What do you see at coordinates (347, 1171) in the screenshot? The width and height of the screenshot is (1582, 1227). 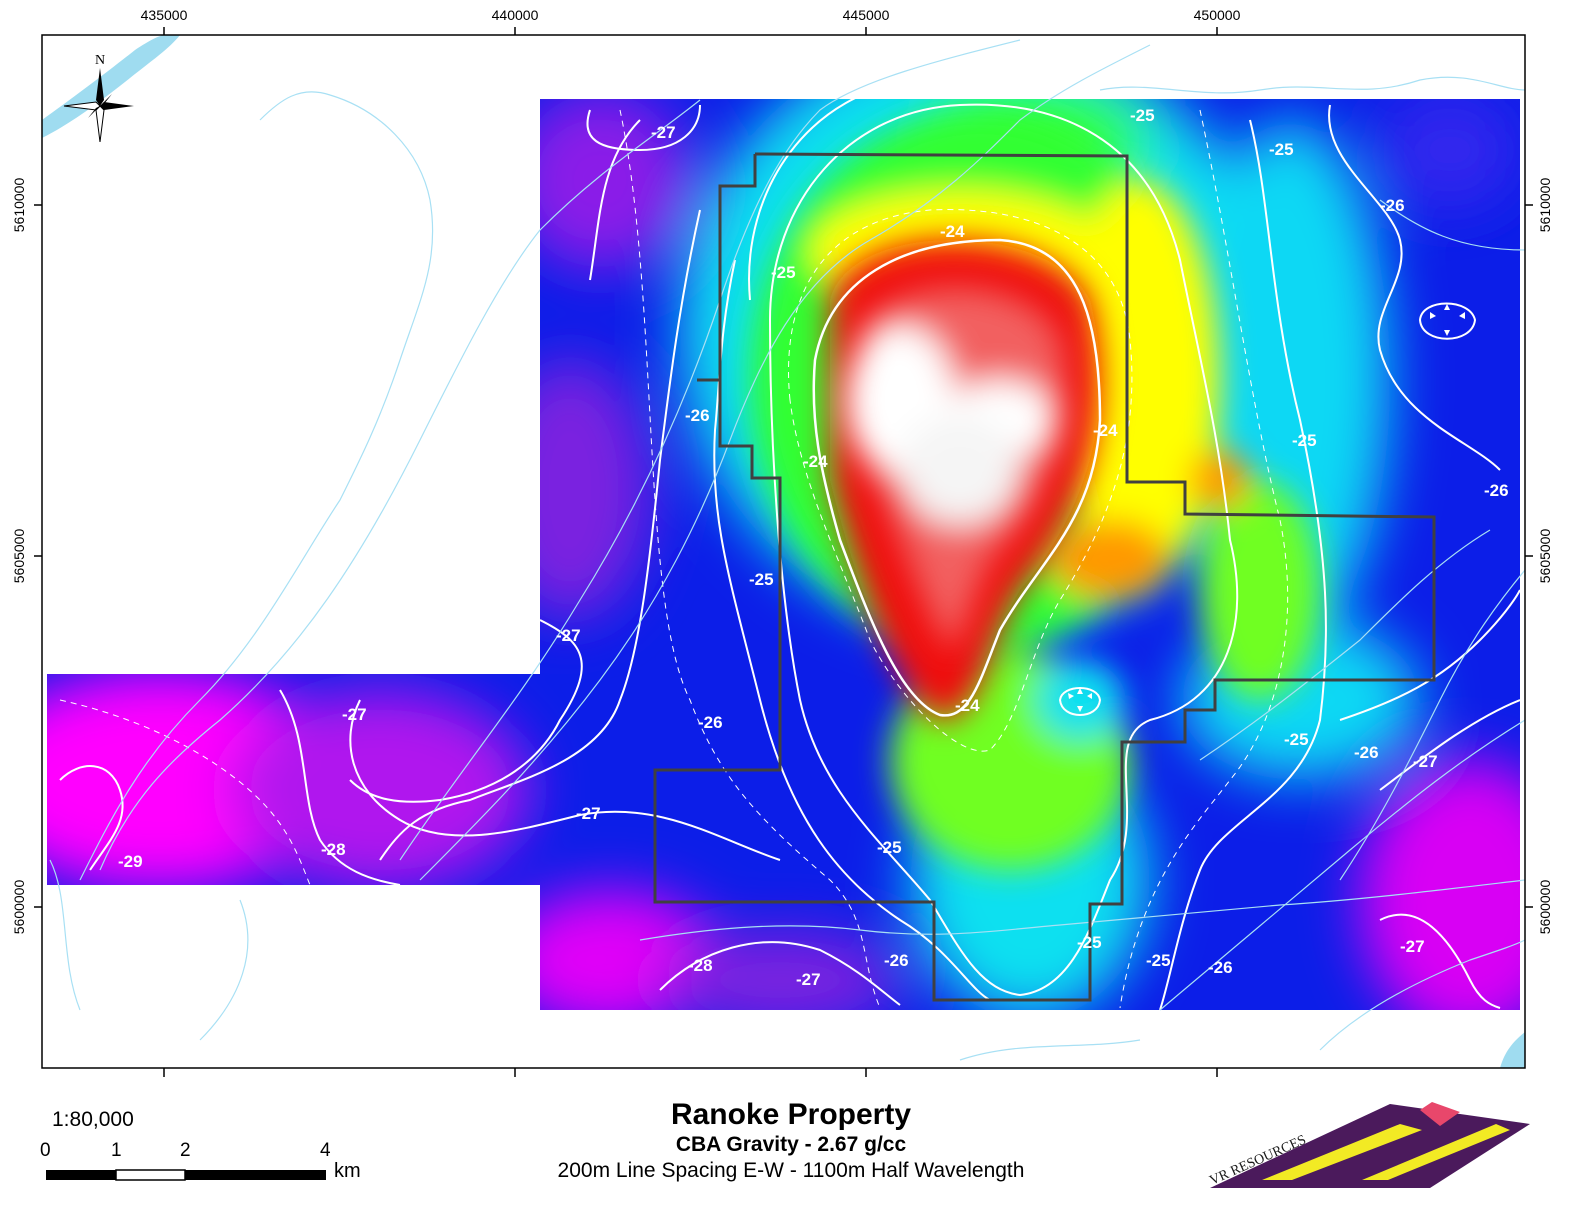 I see `scale-unit: km` at bounding box center [347, 1171].